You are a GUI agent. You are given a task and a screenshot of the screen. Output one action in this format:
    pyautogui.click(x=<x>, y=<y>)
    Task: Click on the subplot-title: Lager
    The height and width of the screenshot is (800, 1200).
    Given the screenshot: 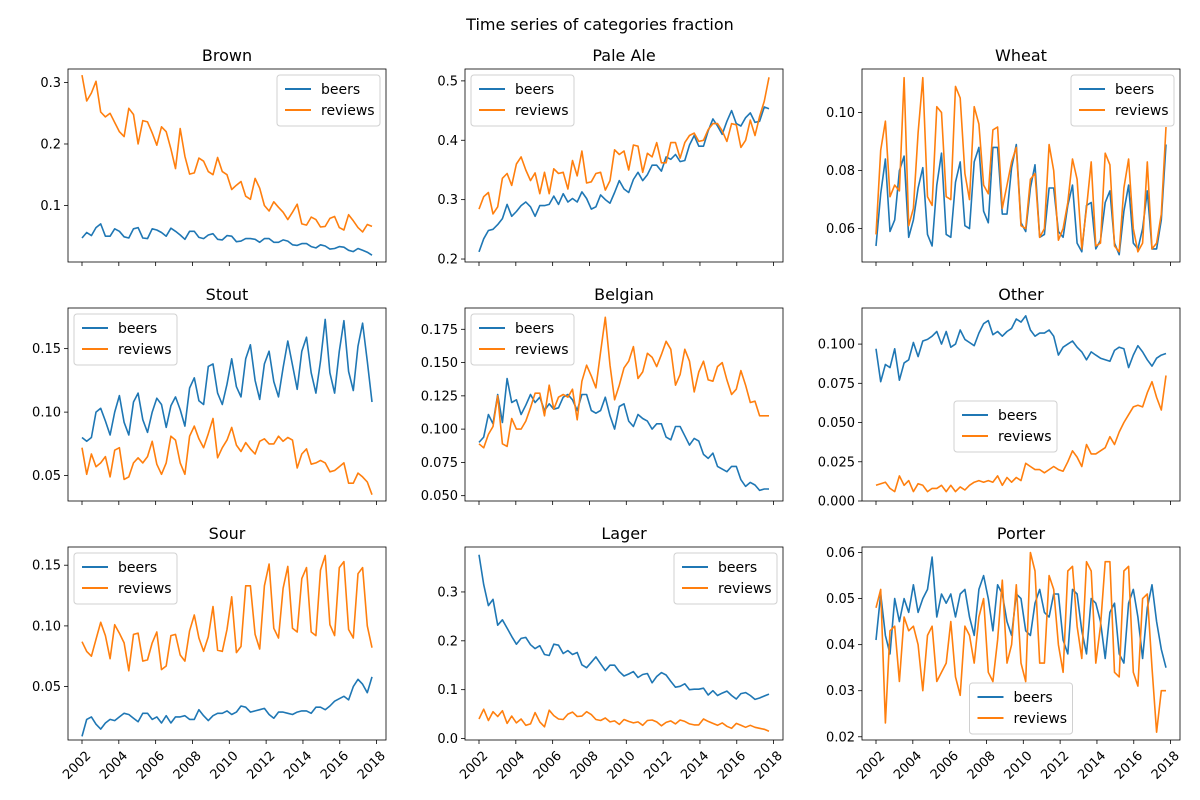 What is the action you would take?
    pyautogui.click(x=624, y=533)
    